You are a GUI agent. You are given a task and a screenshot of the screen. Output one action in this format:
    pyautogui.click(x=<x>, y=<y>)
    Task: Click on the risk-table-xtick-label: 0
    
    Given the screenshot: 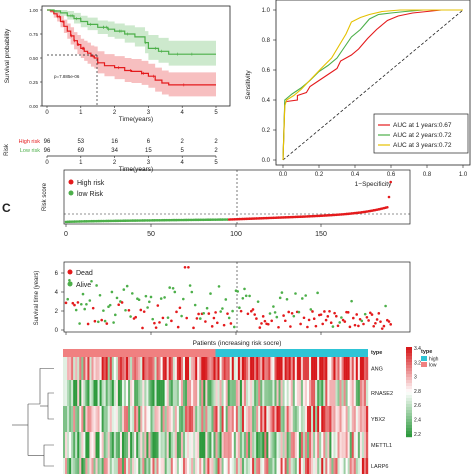 What is the action you would take?
    pyautogui.click(x=47, y=163)
    